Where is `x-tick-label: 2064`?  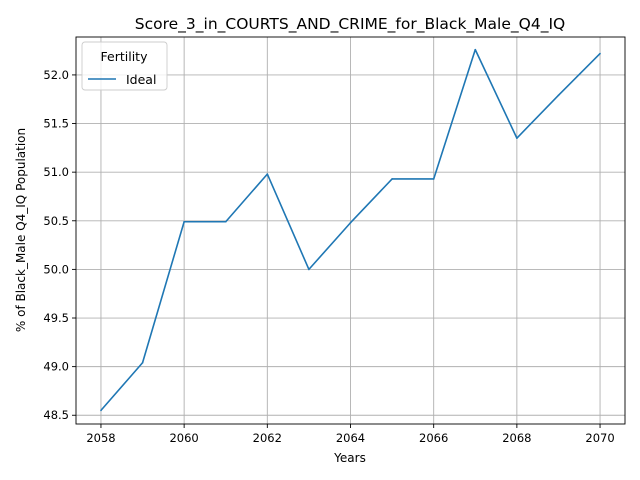
x-tick-label: 2064 is located at coordinates (350, 438).